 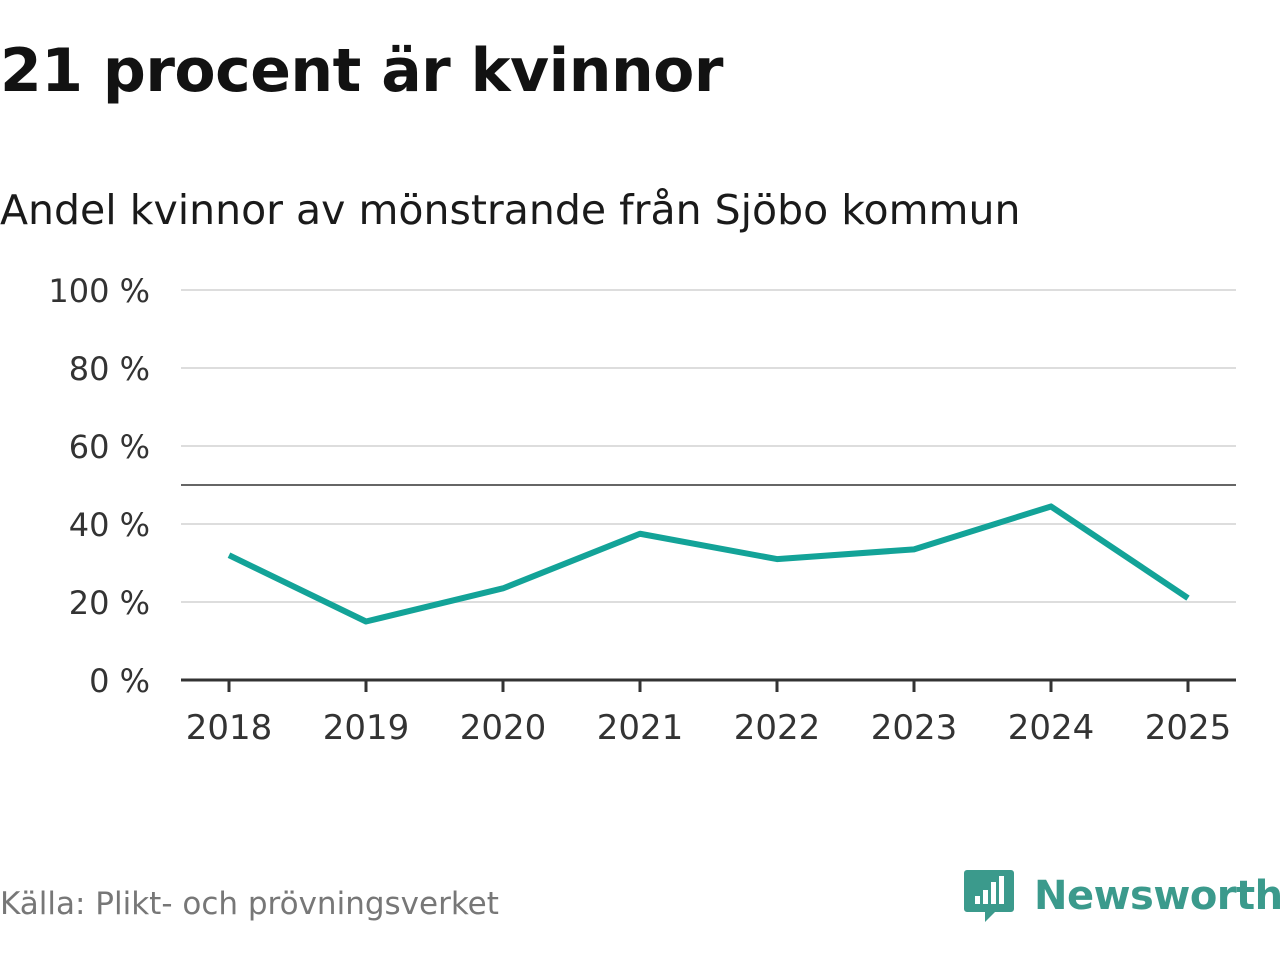 What do you see at coordinates (99, 291) in the screenshot?
I see `y-tick-label: 100 %` at bounding box center [99, 291].